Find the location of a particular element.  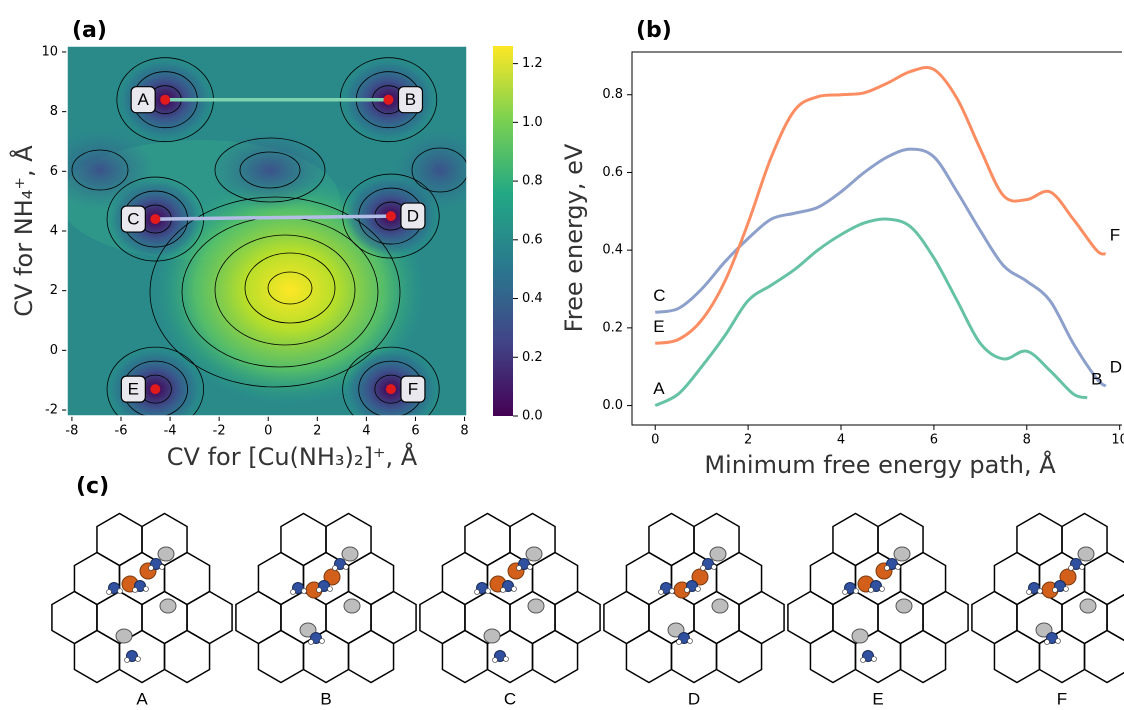

x-axis-label: CV for [Cu(NH₃)₂]⁺, Å is located at coordinates (292, 456).